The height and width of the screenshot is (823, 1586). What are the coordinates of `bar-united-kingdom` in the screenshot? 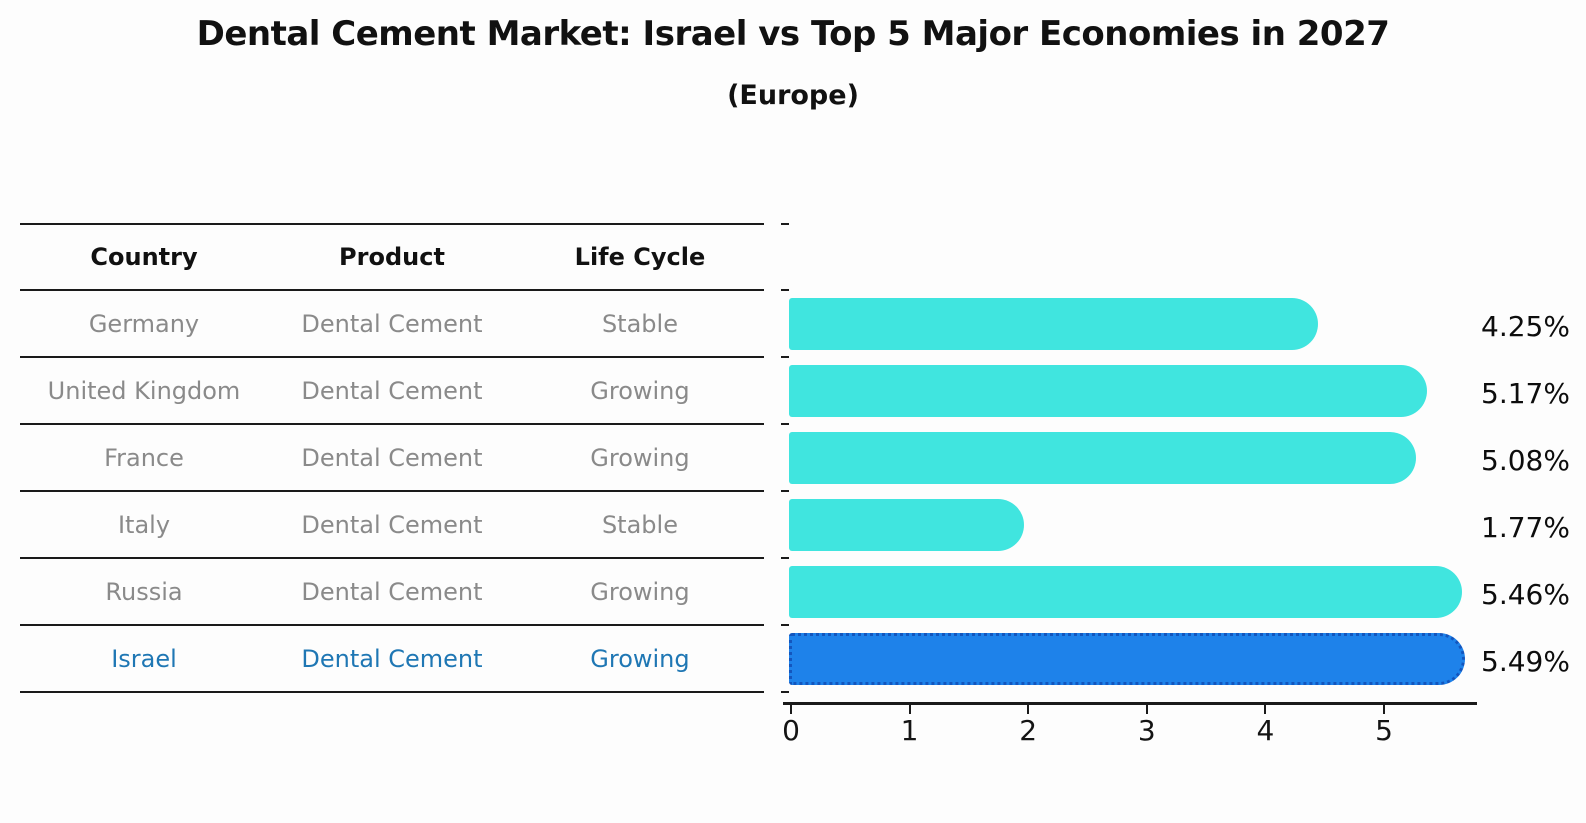 It's located at (1108, 390).